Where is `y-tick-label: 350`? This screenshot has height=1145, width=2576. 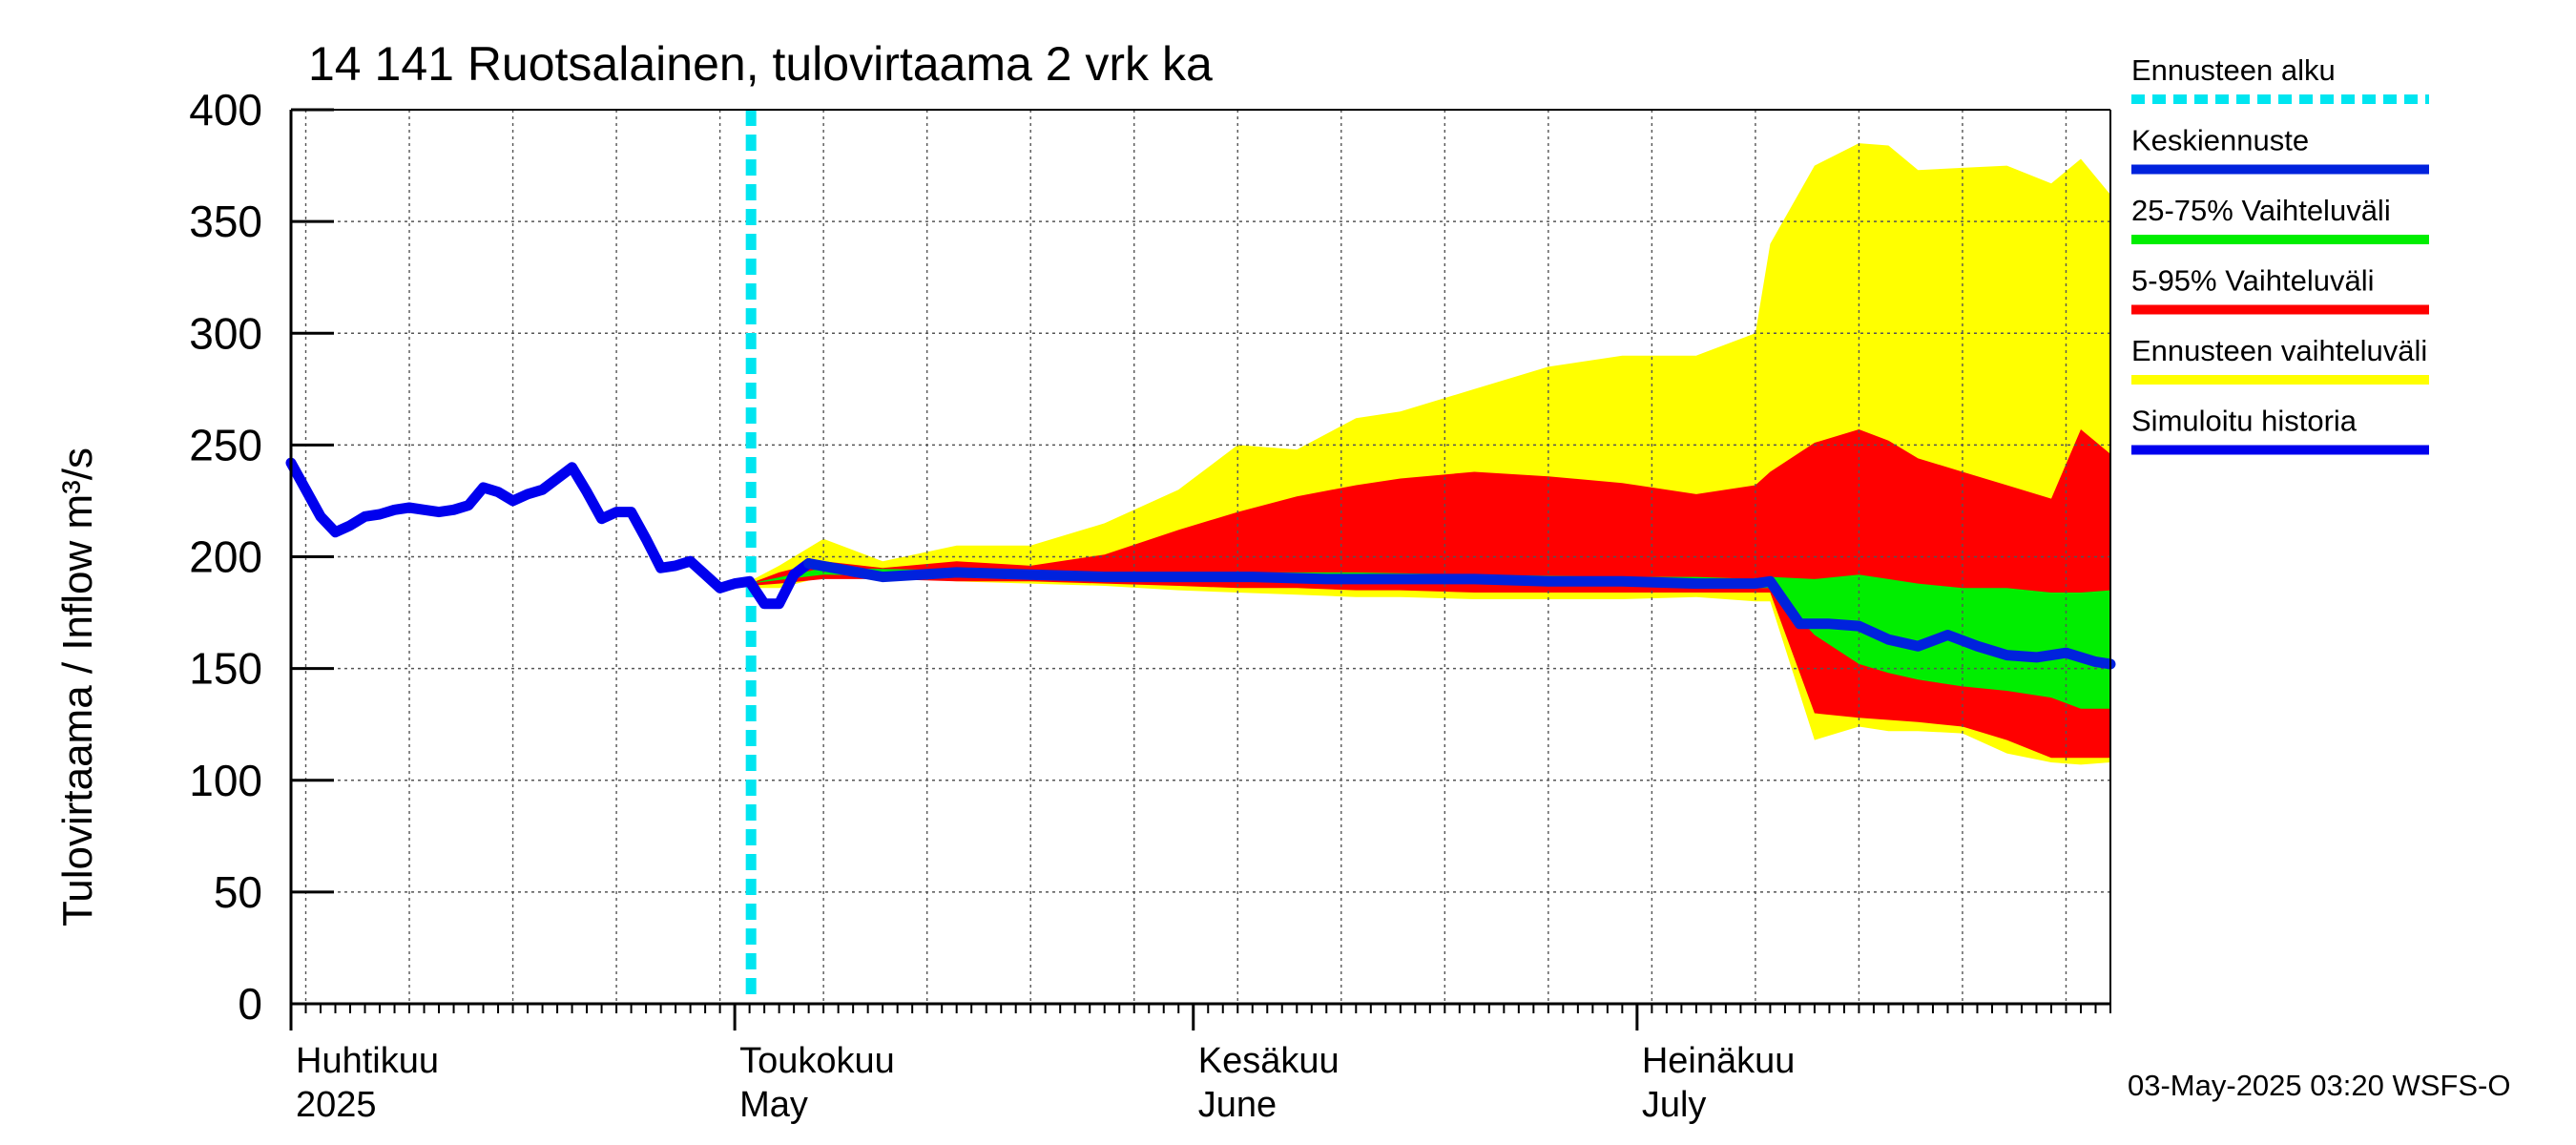
y-tick-label: 350 is located at coordinates (225, 221).